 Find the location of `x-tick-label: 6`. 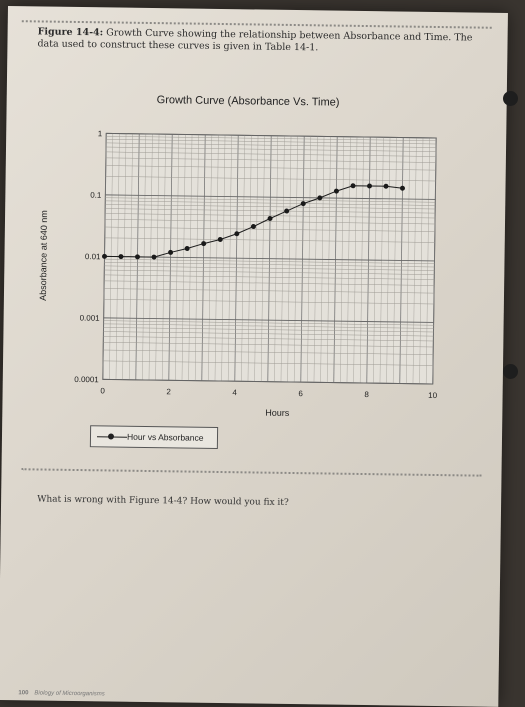

x-tick-label: 6 is located at coordinates (300, 393).